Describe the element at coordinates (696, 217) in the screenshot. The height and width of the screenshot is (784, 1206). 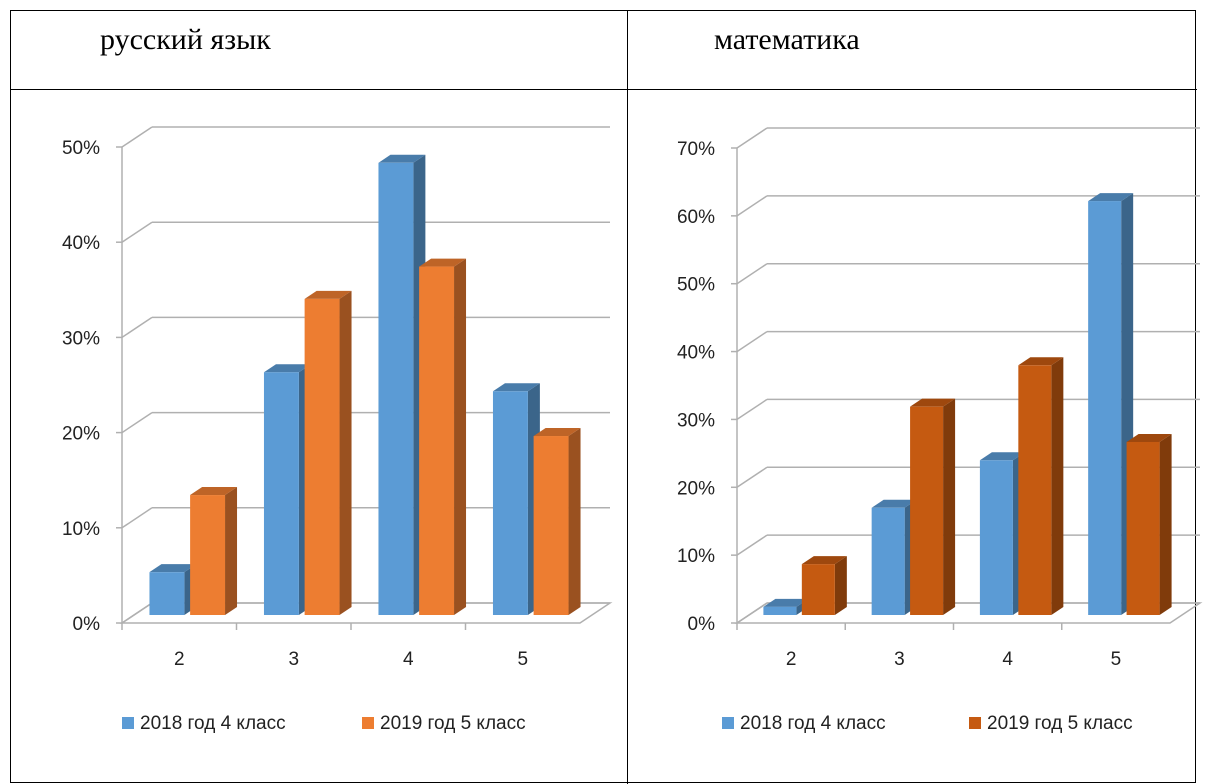
I see `y-tick-label: 60%` at that location.